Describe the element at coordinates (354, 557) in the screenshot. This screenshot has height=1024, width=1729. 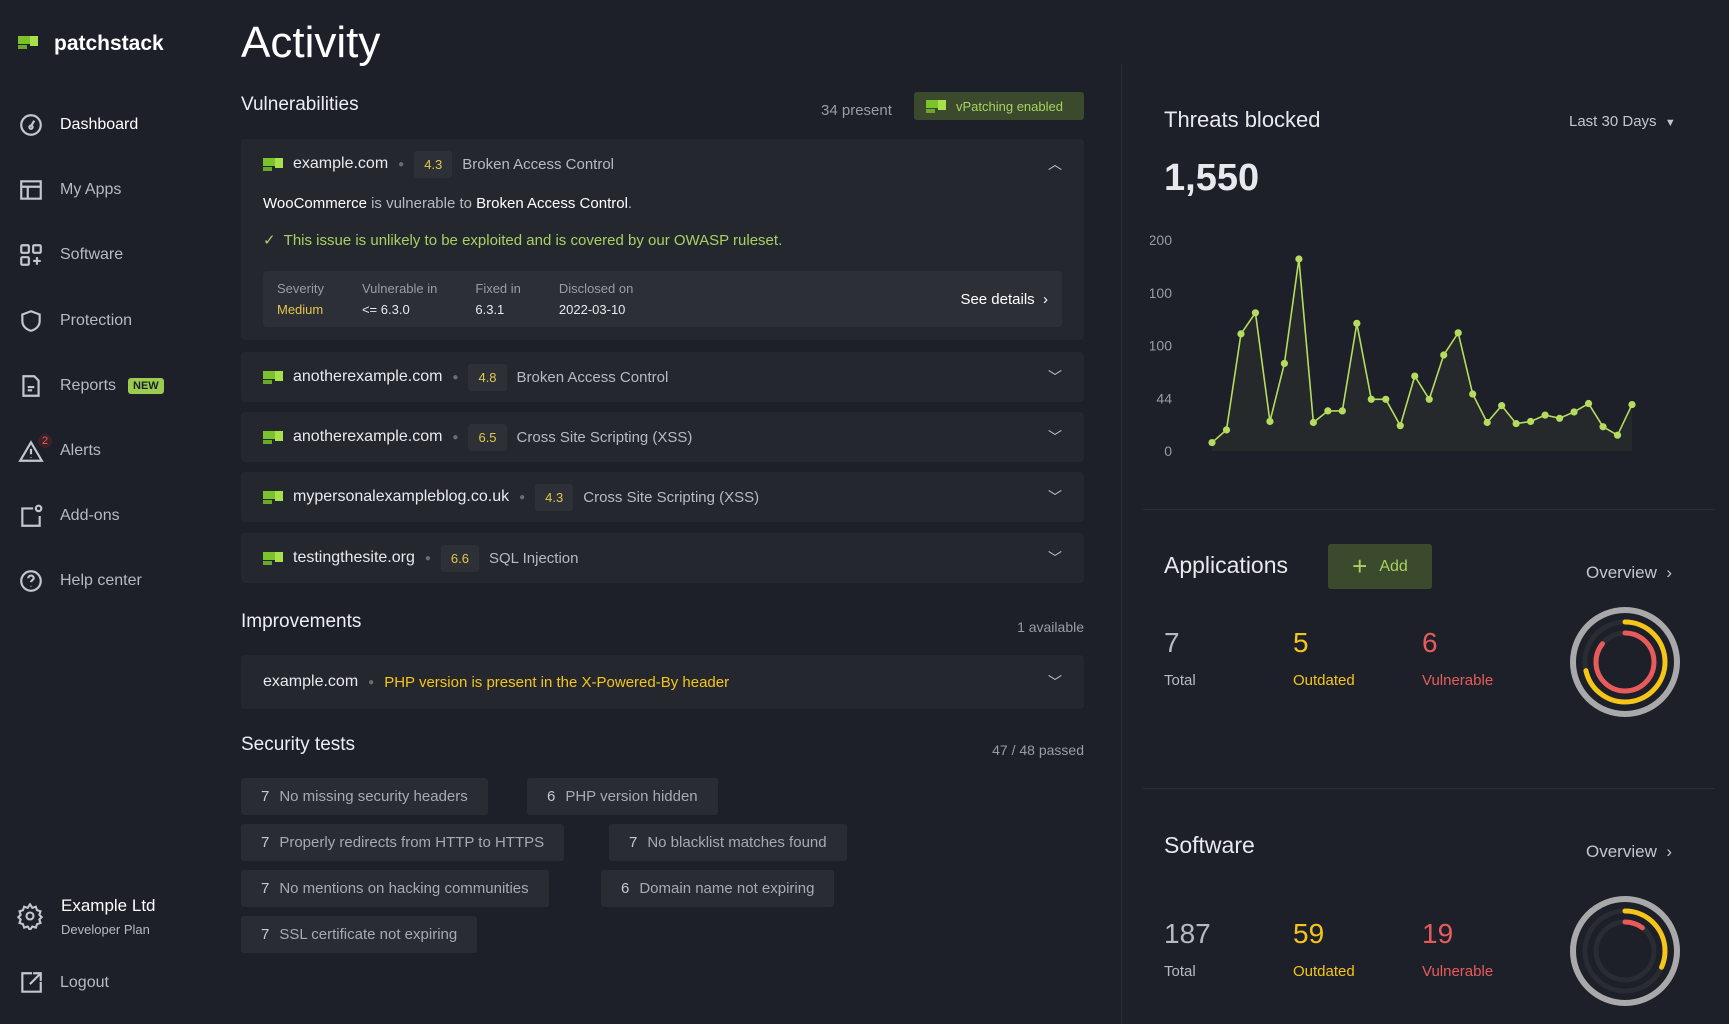
I see `site-name: testingthesite.org` at that location.